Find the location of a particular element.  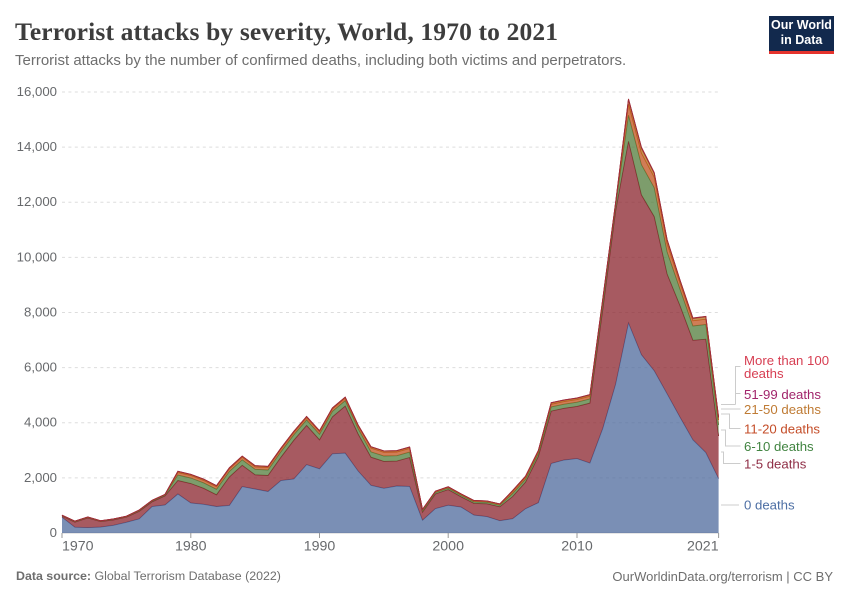

svg-text: 6-10 deaths is located at coordinates (779, 446).